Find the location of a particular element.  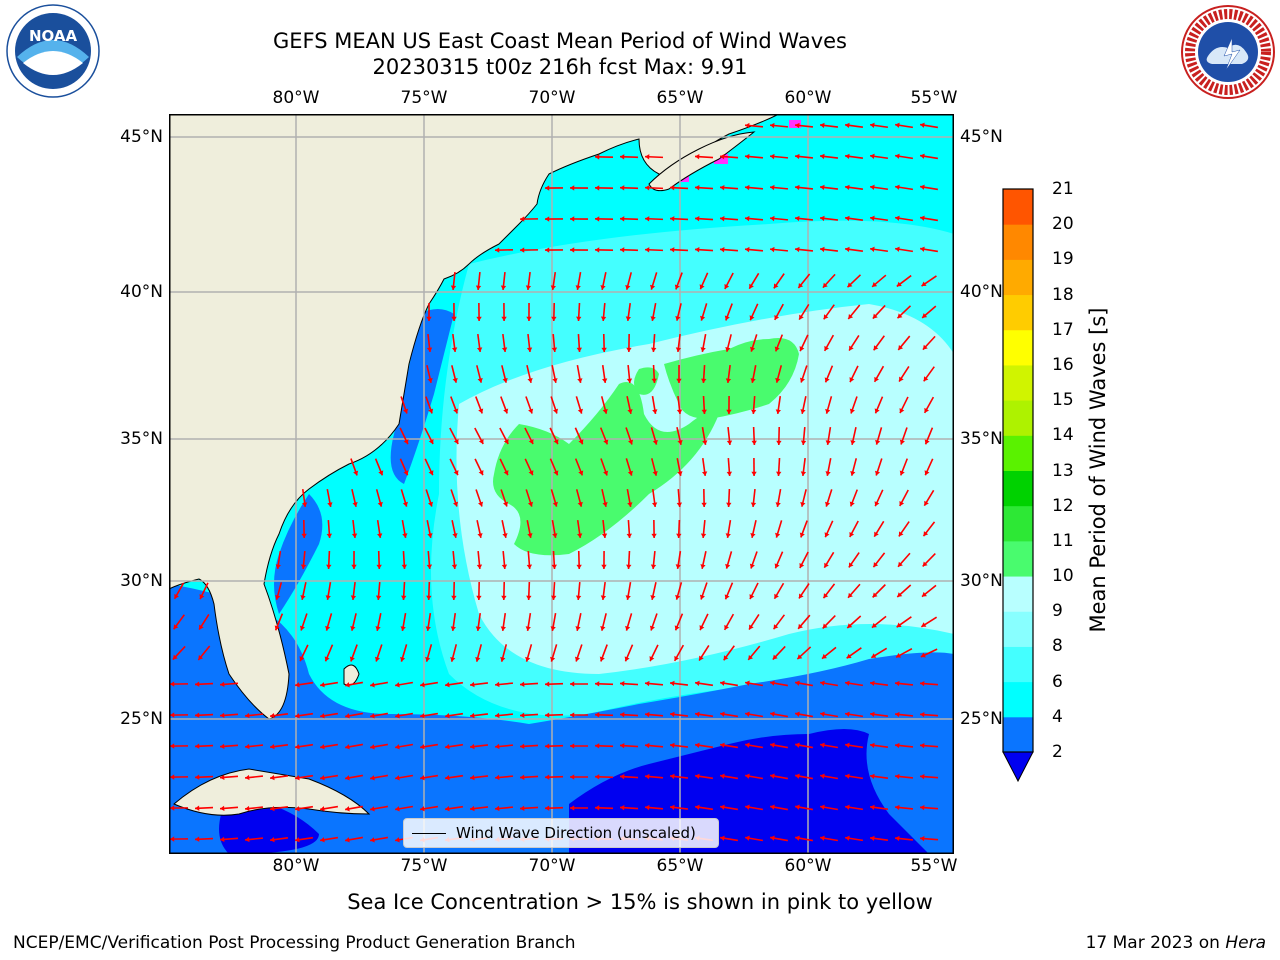

colorbar-tick-label: 8 is located at coordinates (1057, 646).